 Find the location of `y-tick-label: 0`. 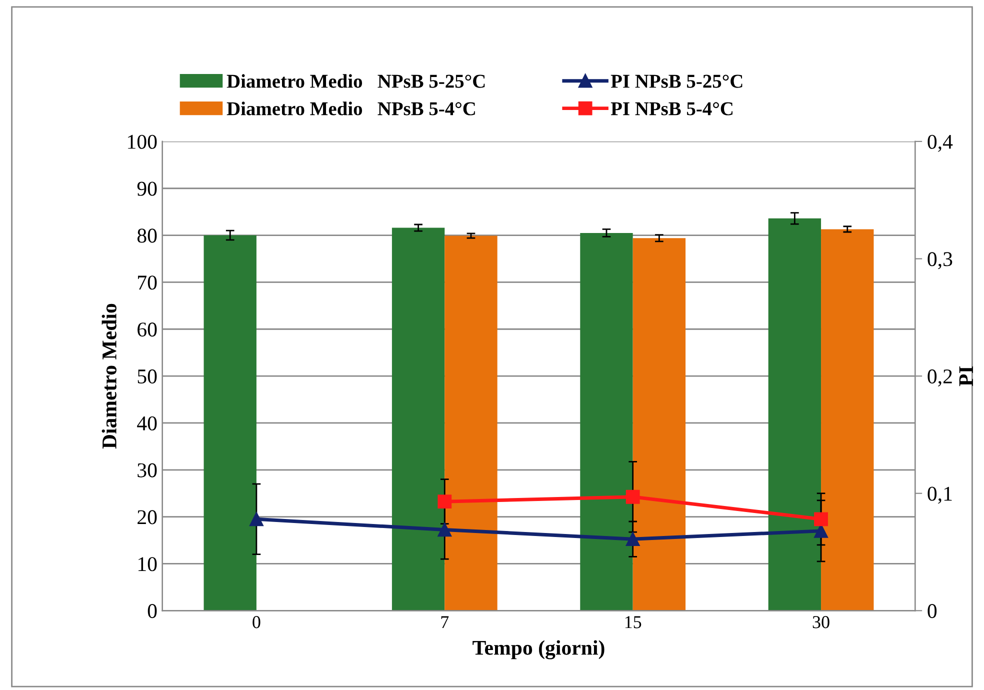

y-tick-label: 0 is located at coordinates (152, 611).